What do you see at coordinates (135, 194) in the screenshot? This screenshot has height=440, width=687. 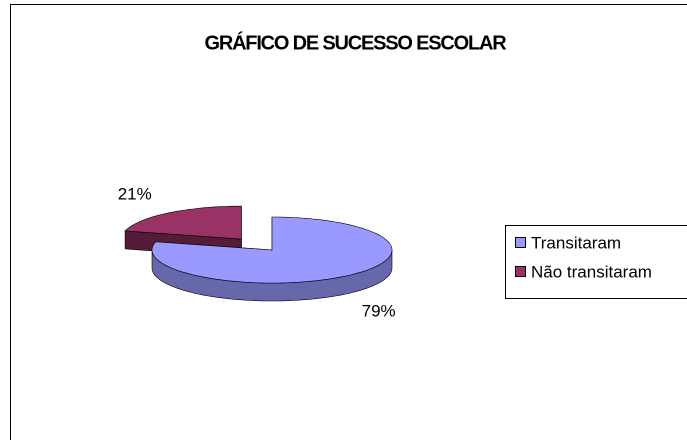 I see `data-label: 21%` at bounding box center [135, 194].